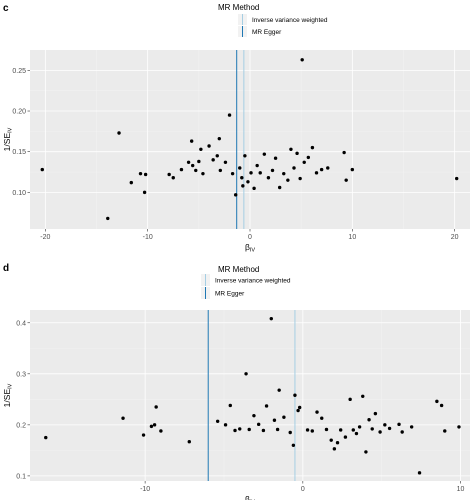 Image resolution: width=476 pixels, height=500 pixels. What do you see at coordinates (19, 152) in the screenshot?
I see `y-tick-label: 0.15` at bounding box center [19, 152].